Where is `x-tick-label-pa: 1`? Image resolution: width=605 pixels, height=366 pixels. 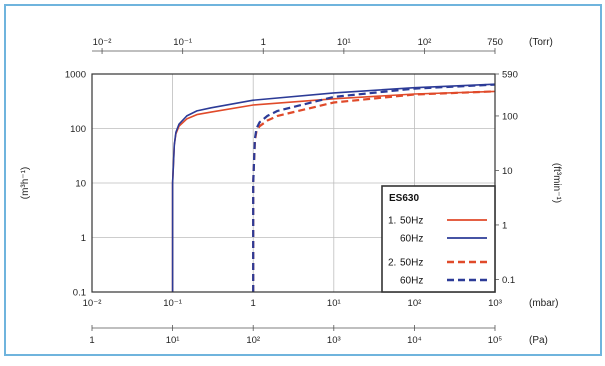 x-tick-label-pa: 1 is located at coordinates (91, 340).